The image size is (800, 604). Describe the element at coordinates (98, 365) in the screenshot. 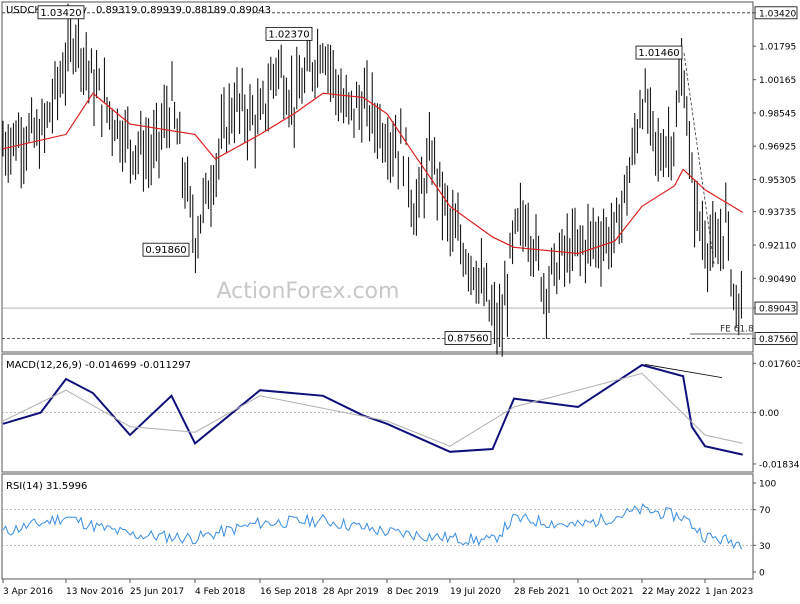

I see `macd-title: MACD(12,26,9) -0.014699 -0.011297` at that location.